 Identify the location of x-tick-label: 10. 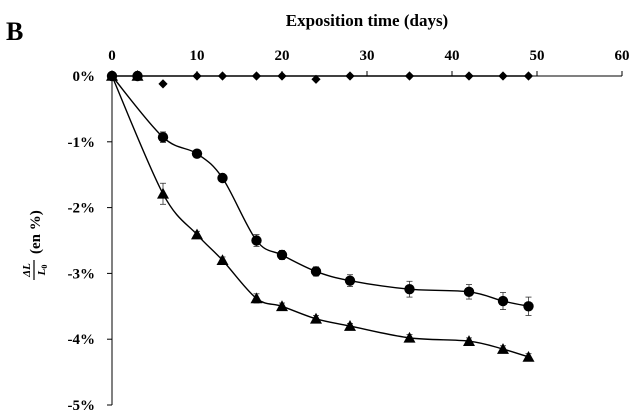
(197, 56).